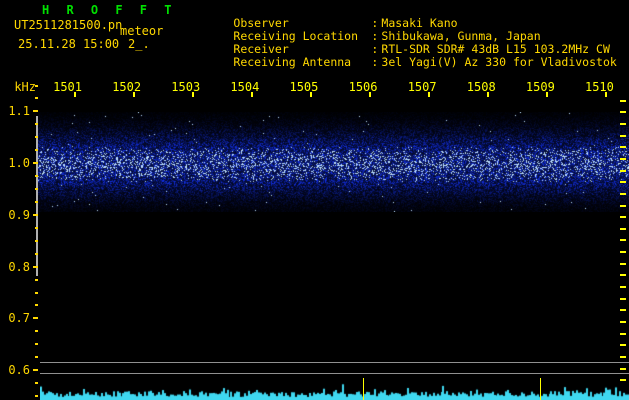 The image size is (629, 400). Describe the element at coordinates (540, 87) in the screenshot. I see `x-axis-tick-label: 1509` at that location.